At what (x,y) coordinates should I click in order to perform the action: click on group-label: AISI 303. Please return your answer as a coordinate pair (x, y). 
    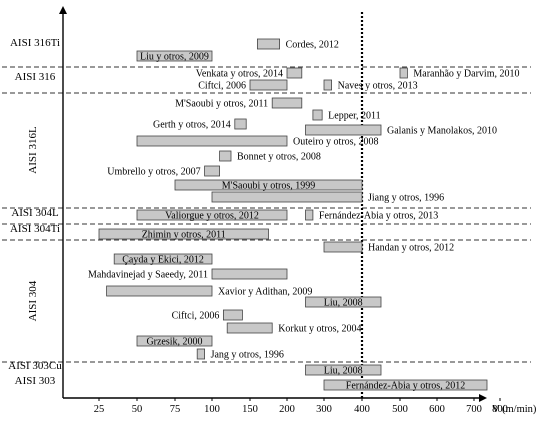
    Looking at the image, I should click on (35, 381).